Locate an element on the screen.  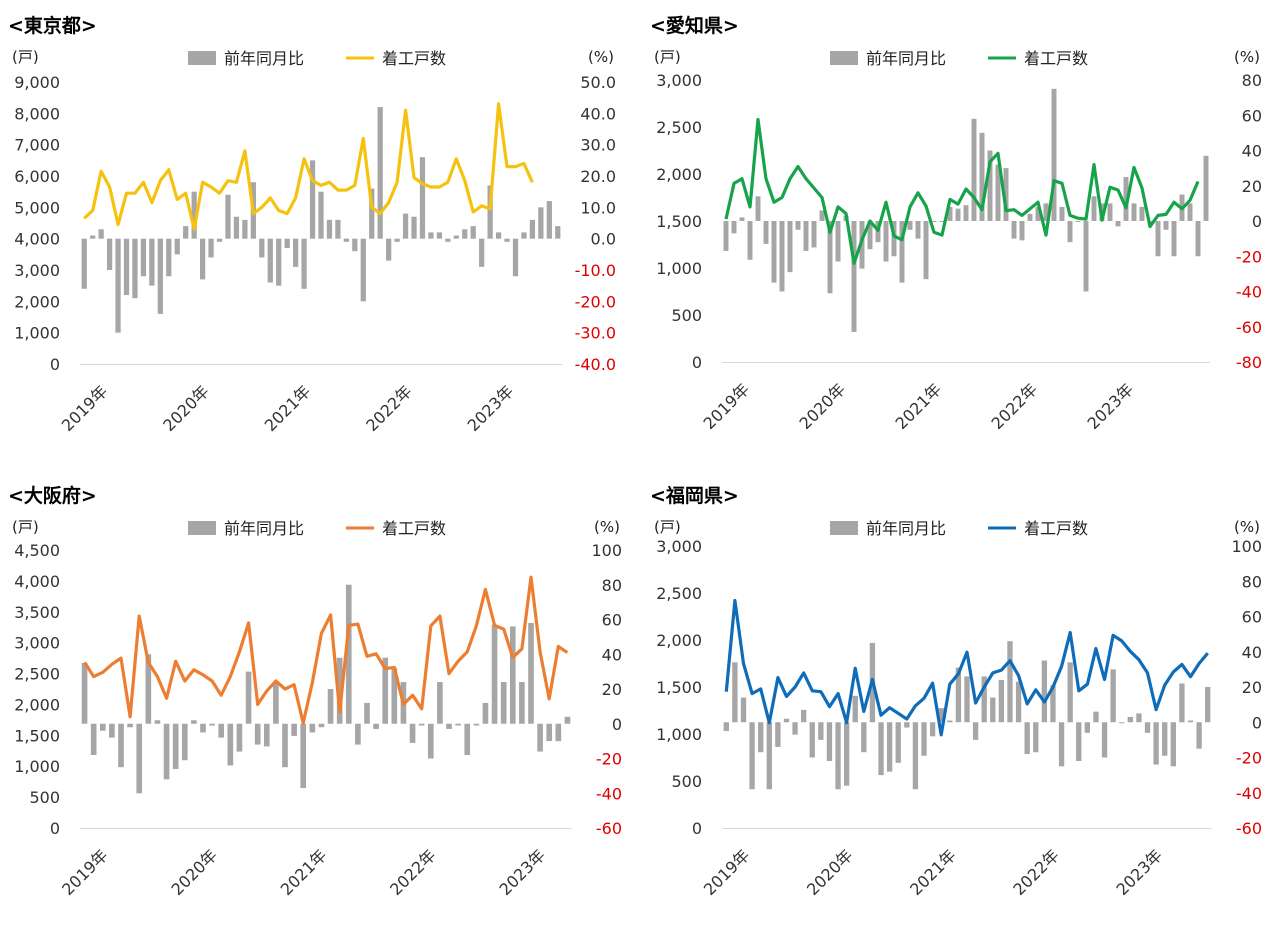
legend-label-line: 着工戸数 is located at coordinates (414, 528).